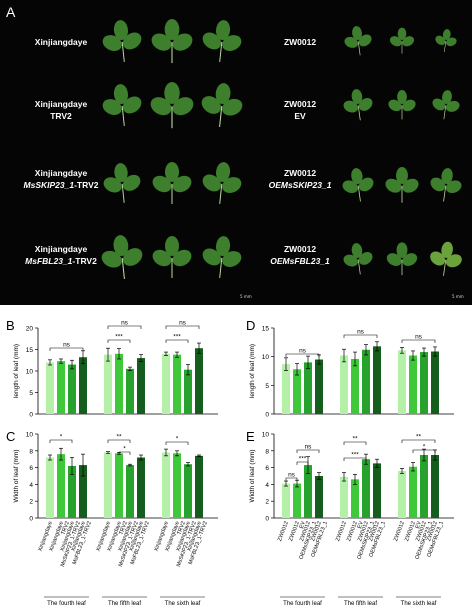 Image resolution: width=472 pixels, height=609 pixels. Describe the element at coordinates (11, 12) in the screenshot. I see `panel-letter-a: A` at that location.